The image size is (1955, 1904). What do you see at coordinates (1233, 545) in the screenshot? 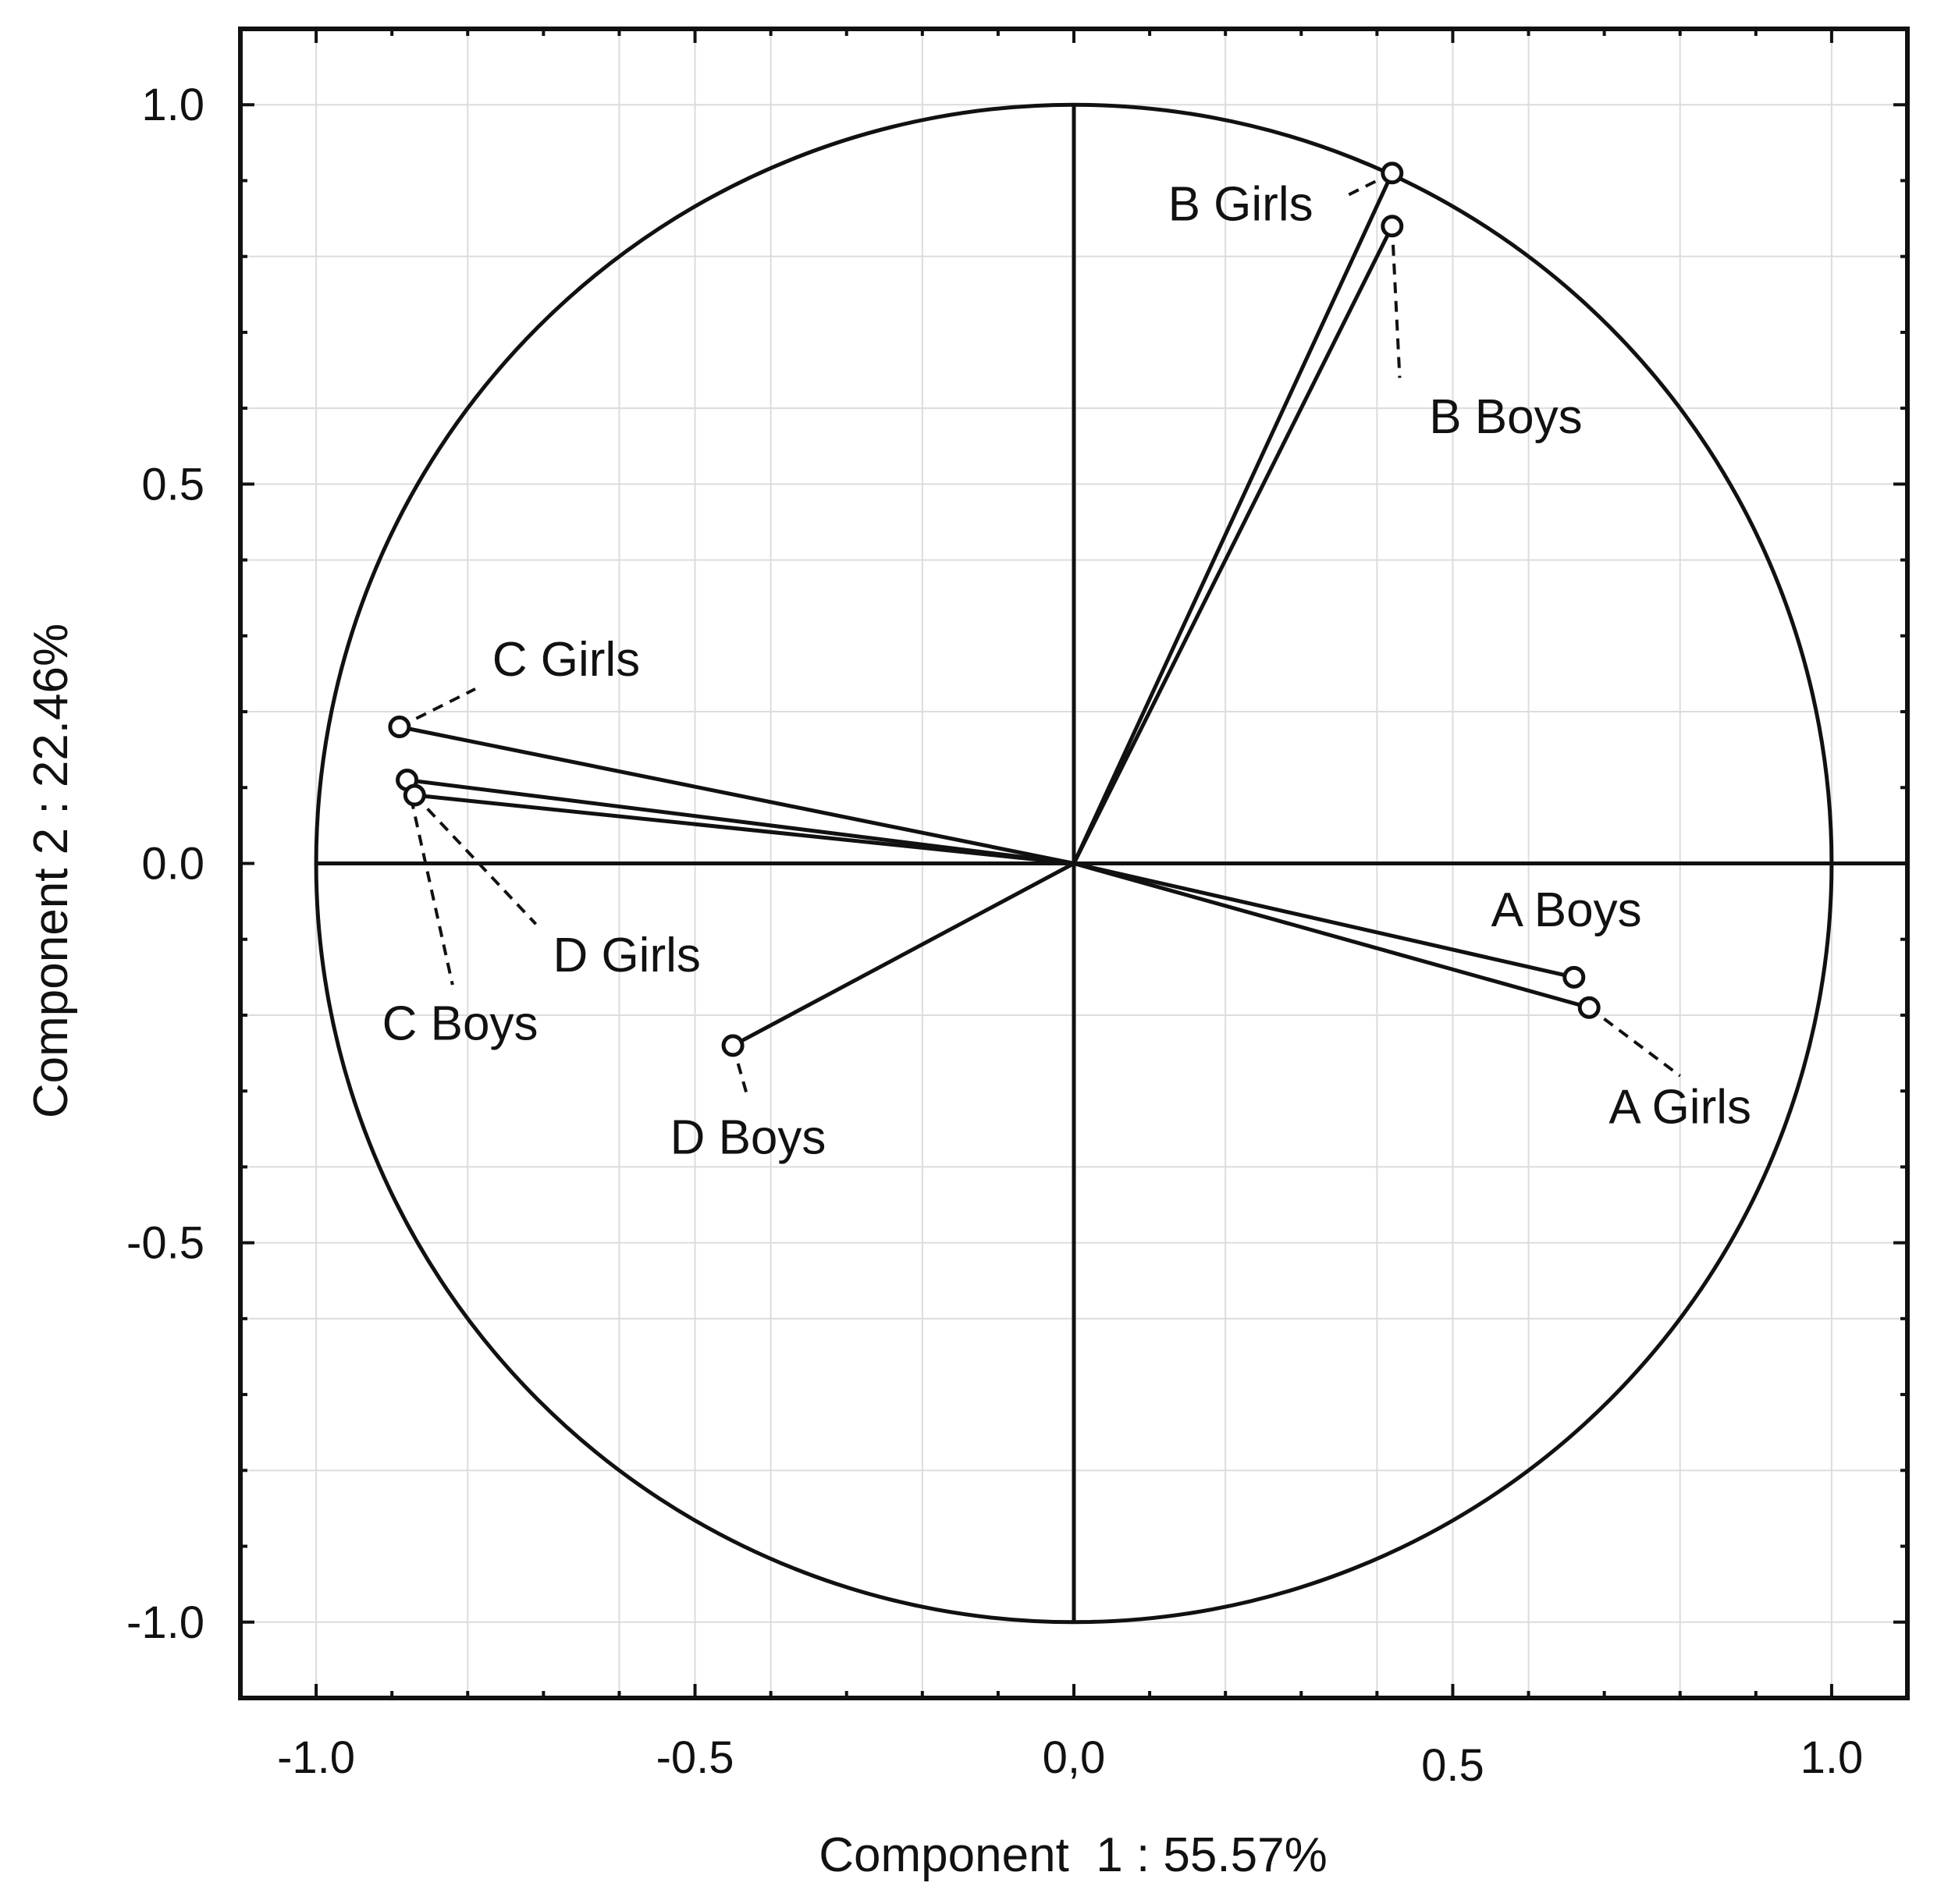
I see `vector-b-boys` at bounding box center [1233, 545].